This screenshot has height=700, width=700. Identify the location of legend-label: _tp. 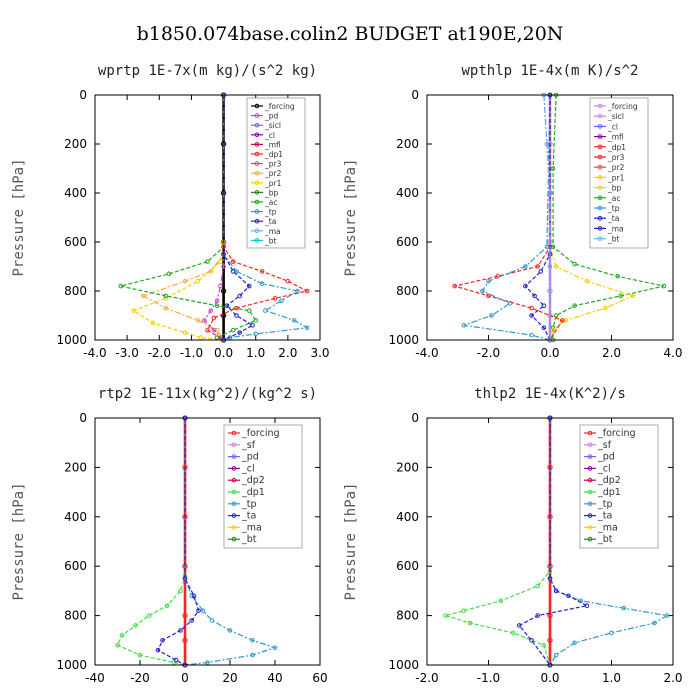
(249, 504).